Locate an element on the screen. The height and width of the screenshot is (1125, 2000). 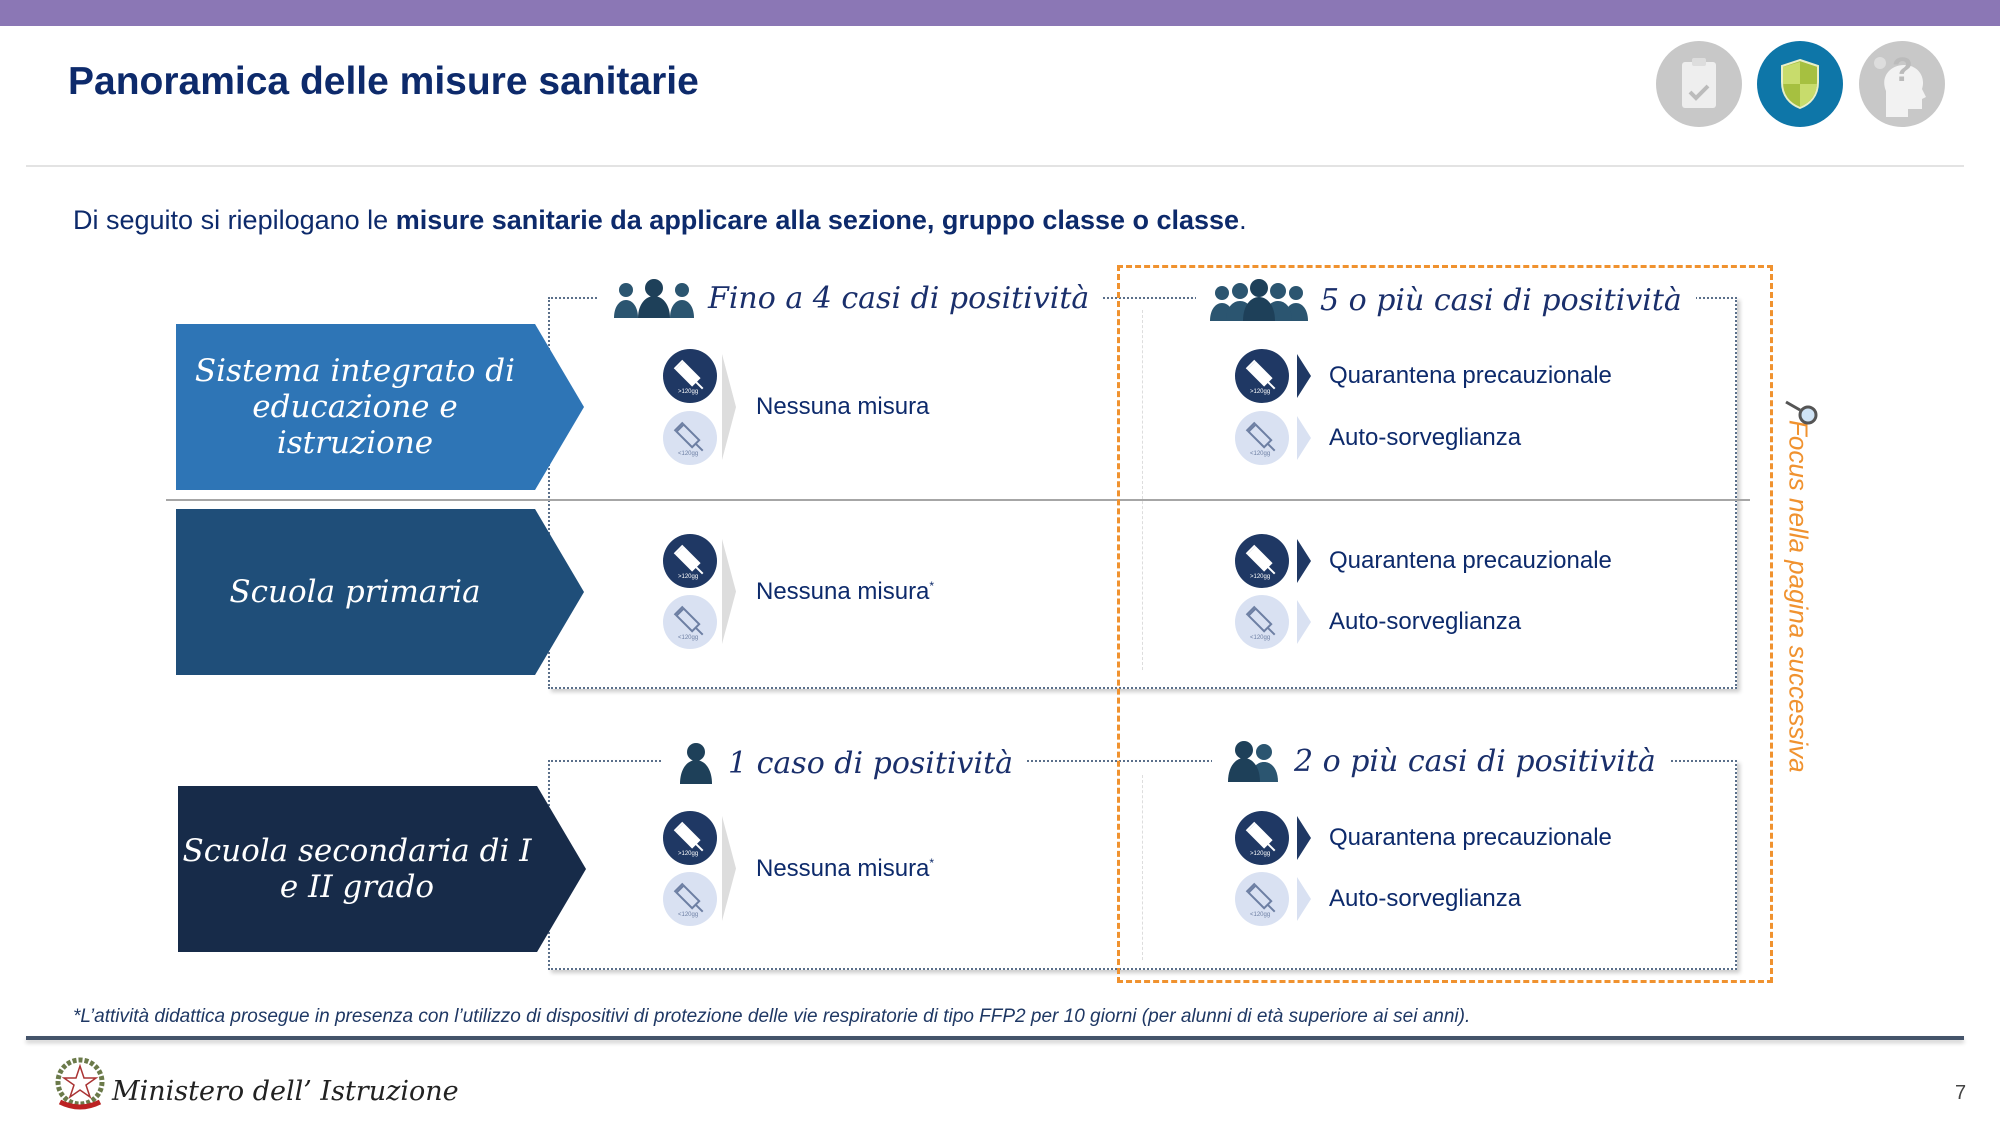
page-title: Panoramica delle misure sanitarie is located at coordinates (383, 81).